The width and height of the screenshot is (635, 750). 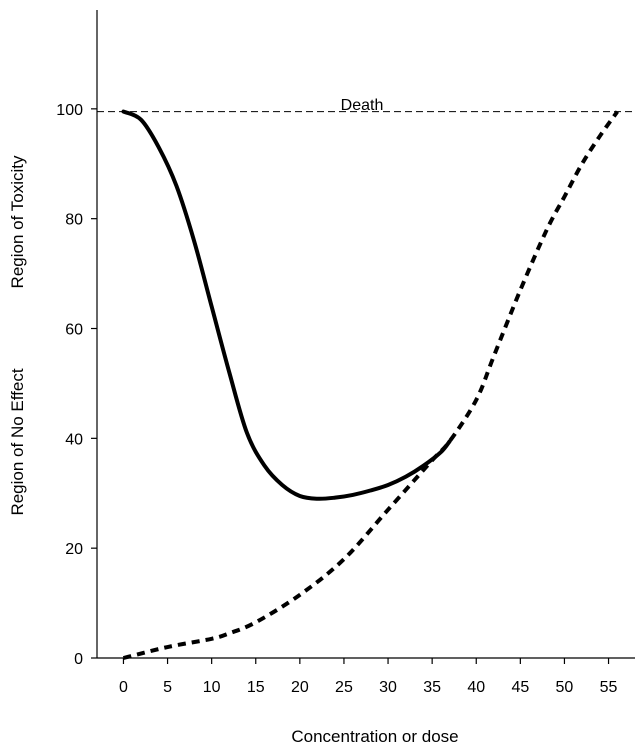 I want to click on y-region-label-toxicity: Region of Toxicity, so click(x=17, y=221).